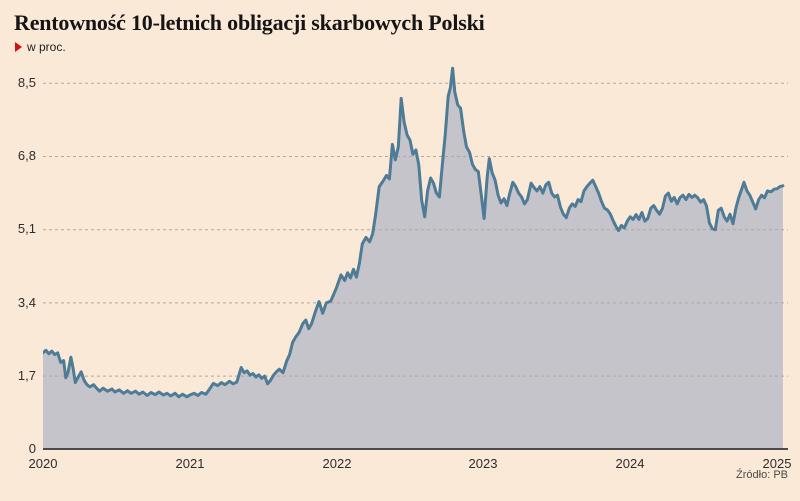 The image size is (800, 501). What do you see at coordinates (26, 375) in the screenshot?
I see `y-tick-1-7: 1,7` at bounding box center [26, 375].